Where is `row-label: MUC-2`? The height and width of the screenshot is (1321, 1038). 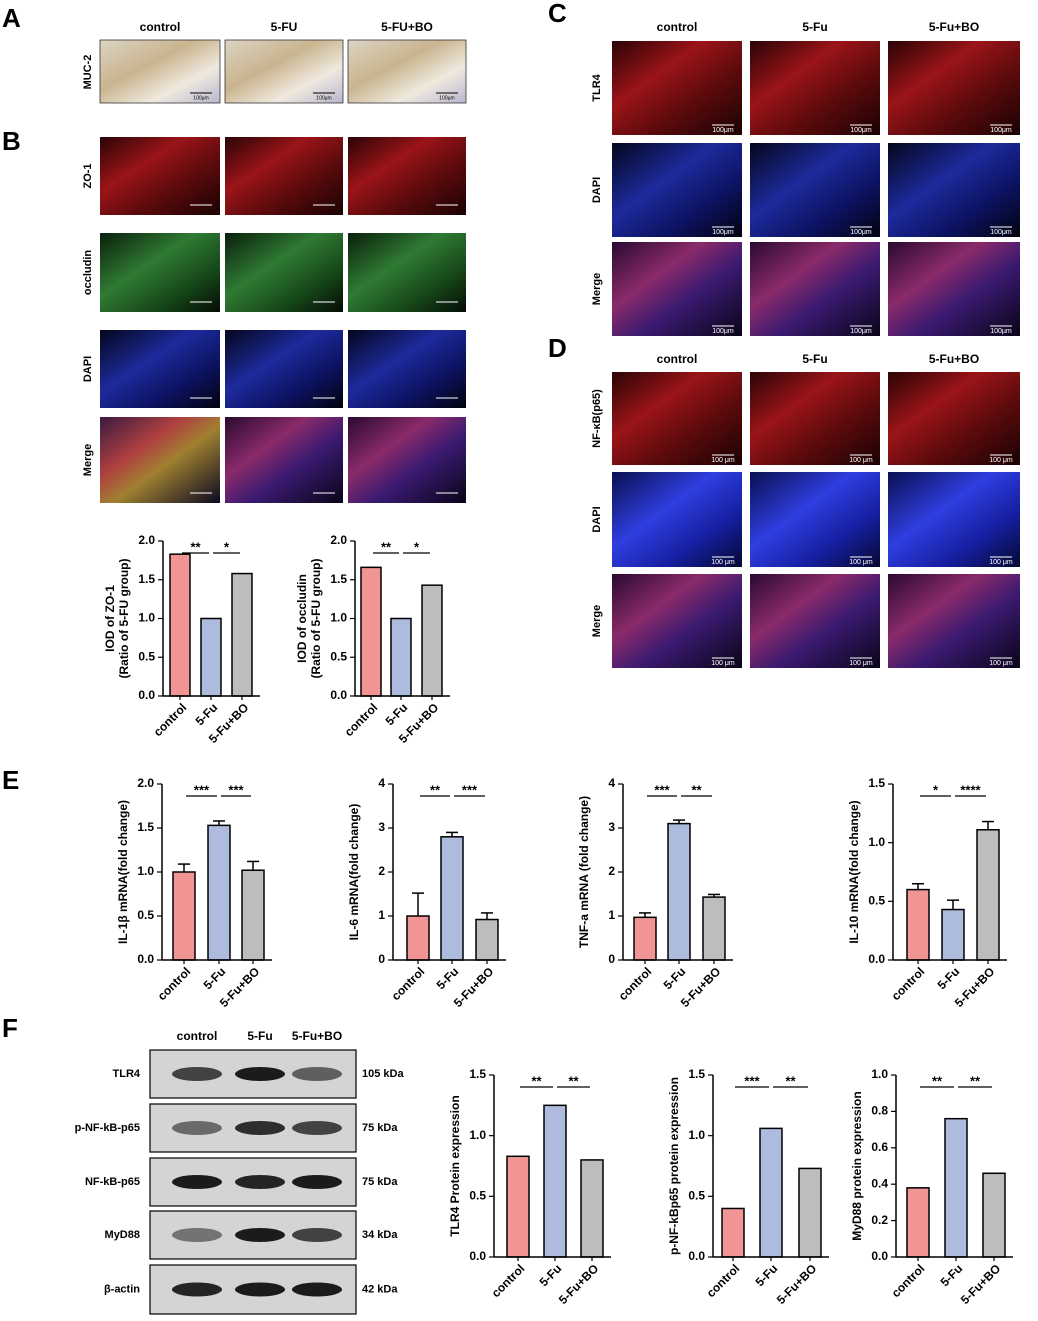
row-label: MUC-2 is located at coordinates (88, 72).